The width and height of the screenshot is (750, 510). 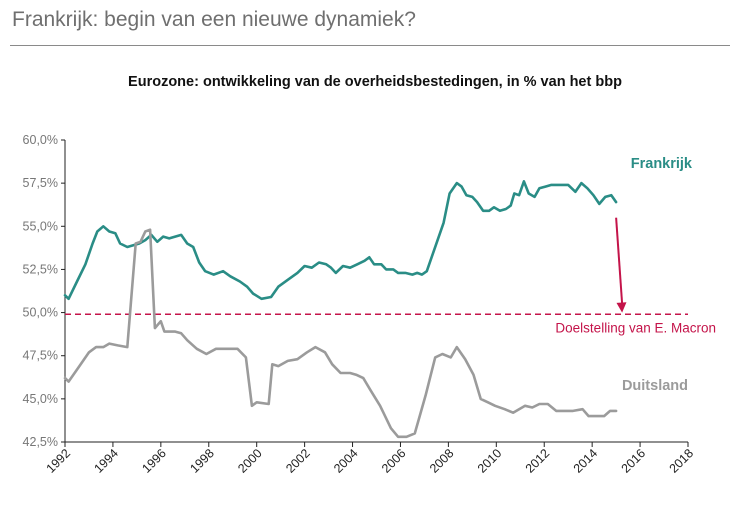 What do you see at coordinates (346, 461) in the screenshot?
I see `x-tick-label: 2004` at bounding box center [346, 461].